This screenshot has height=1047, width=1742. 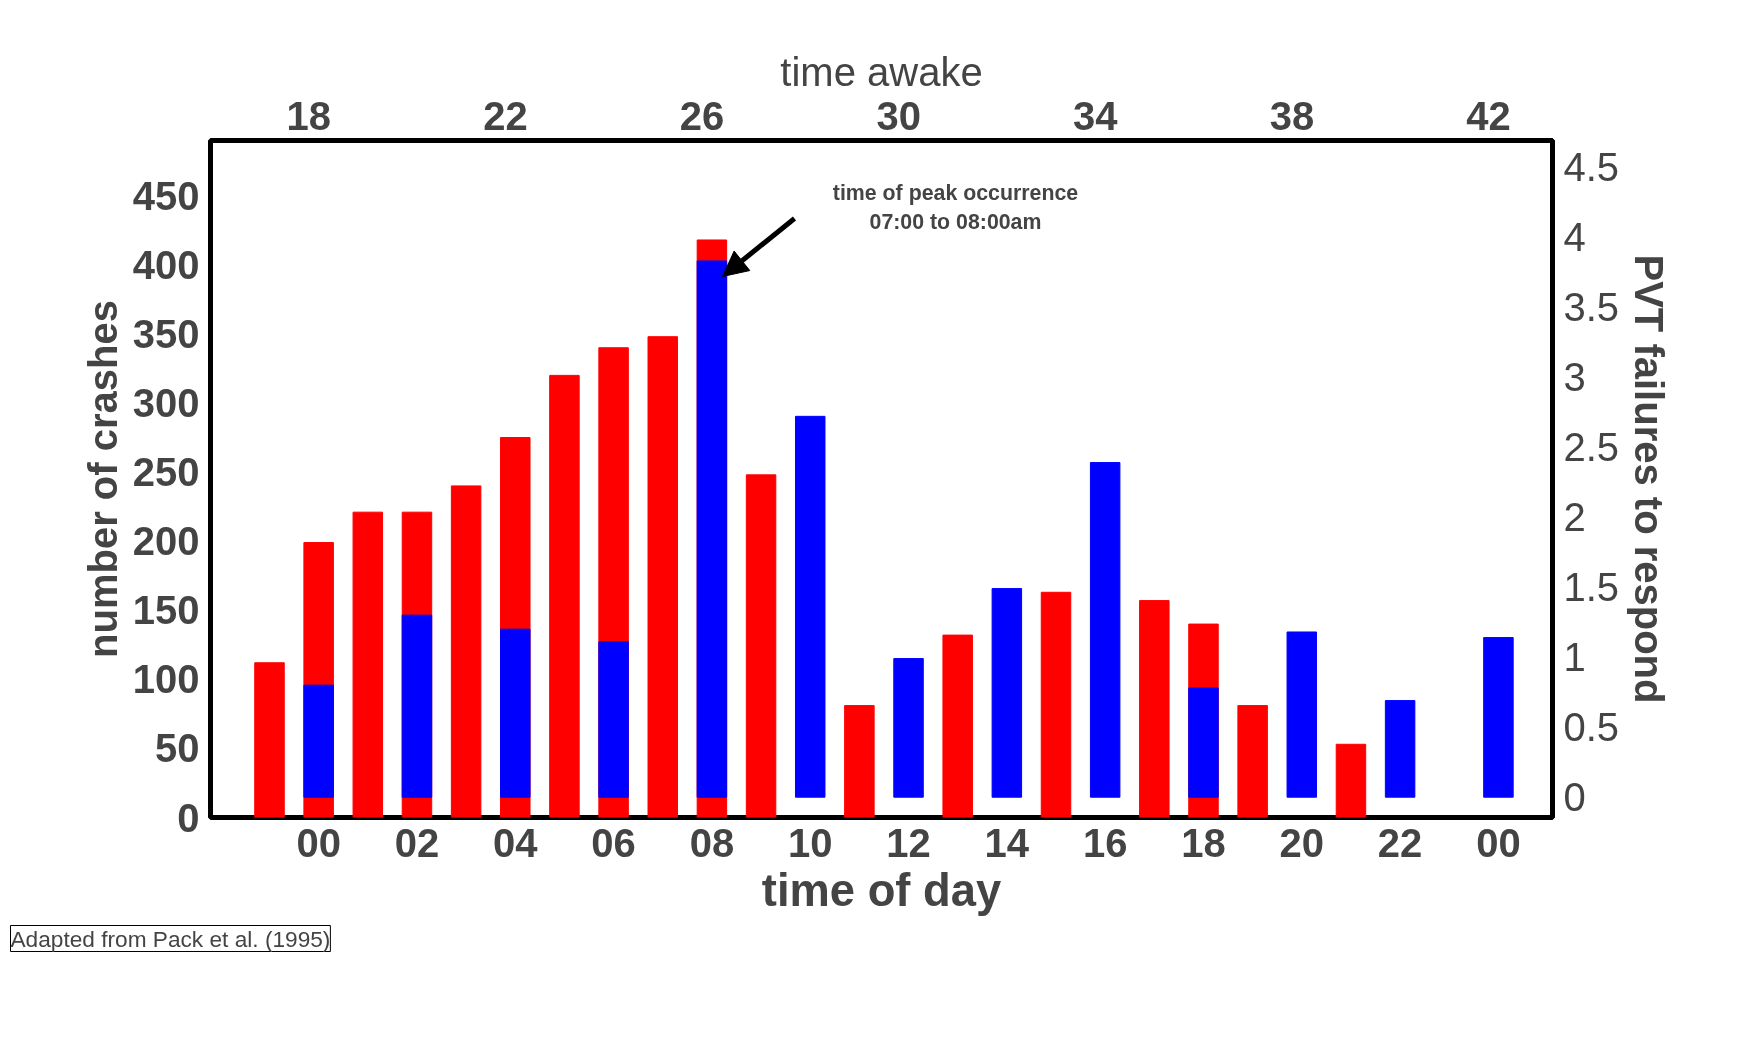 I want to click on y-tick-label: 450, so click(x=166, y=195).